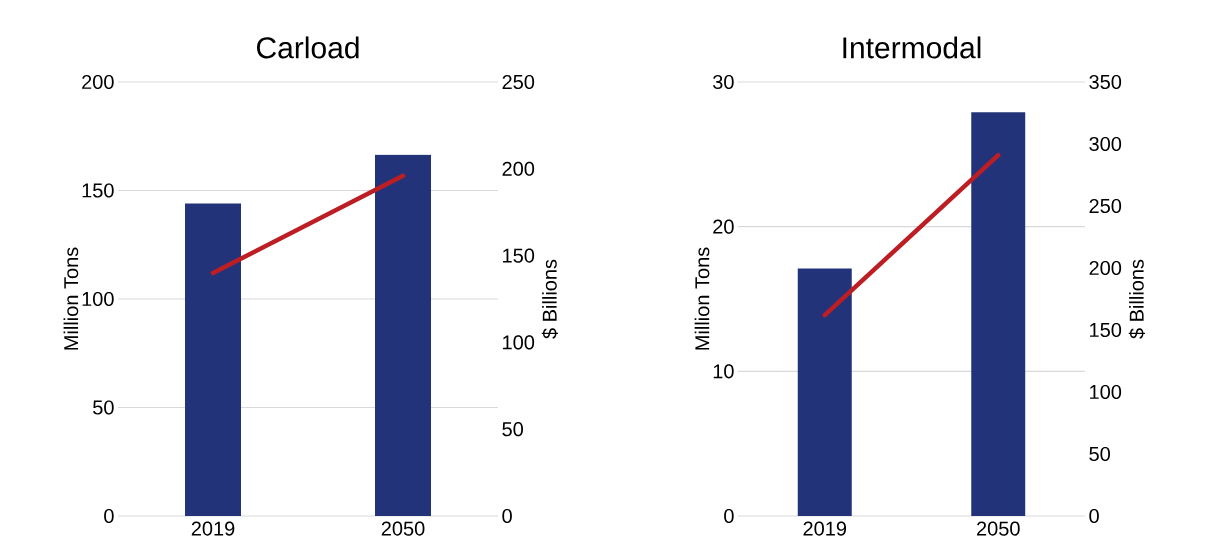 The width and height of the screenshot is (1222, 556). What do you see at coordinates (723, 82) in the screenshot?
I see `y-tick-label: 30` at bounding box center [723, 82].